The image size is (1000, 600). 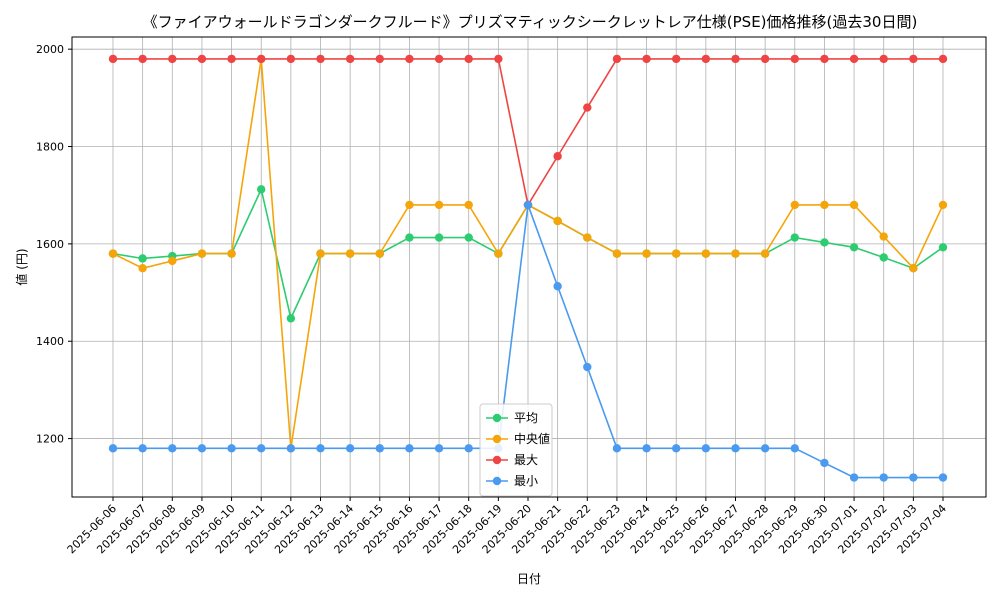 I want to click on y-tick-label: 1200, so click(x=50, y=439).